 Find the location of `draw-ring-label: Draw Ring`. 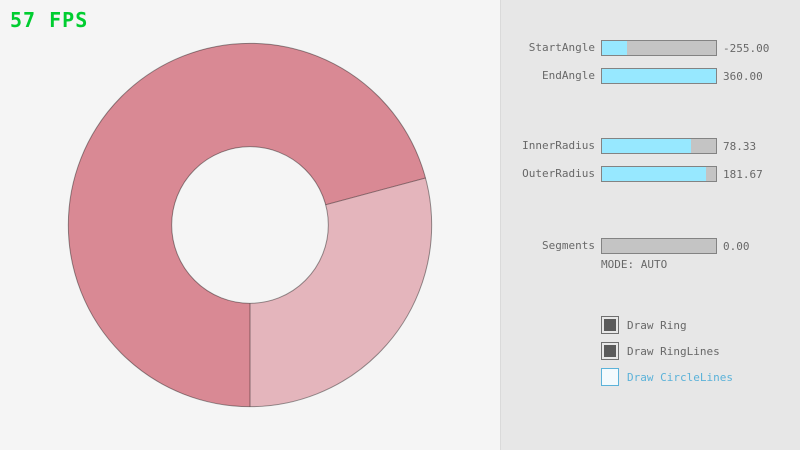

draw-ring-label: Draw Ring is located at coordinates (657, 325).